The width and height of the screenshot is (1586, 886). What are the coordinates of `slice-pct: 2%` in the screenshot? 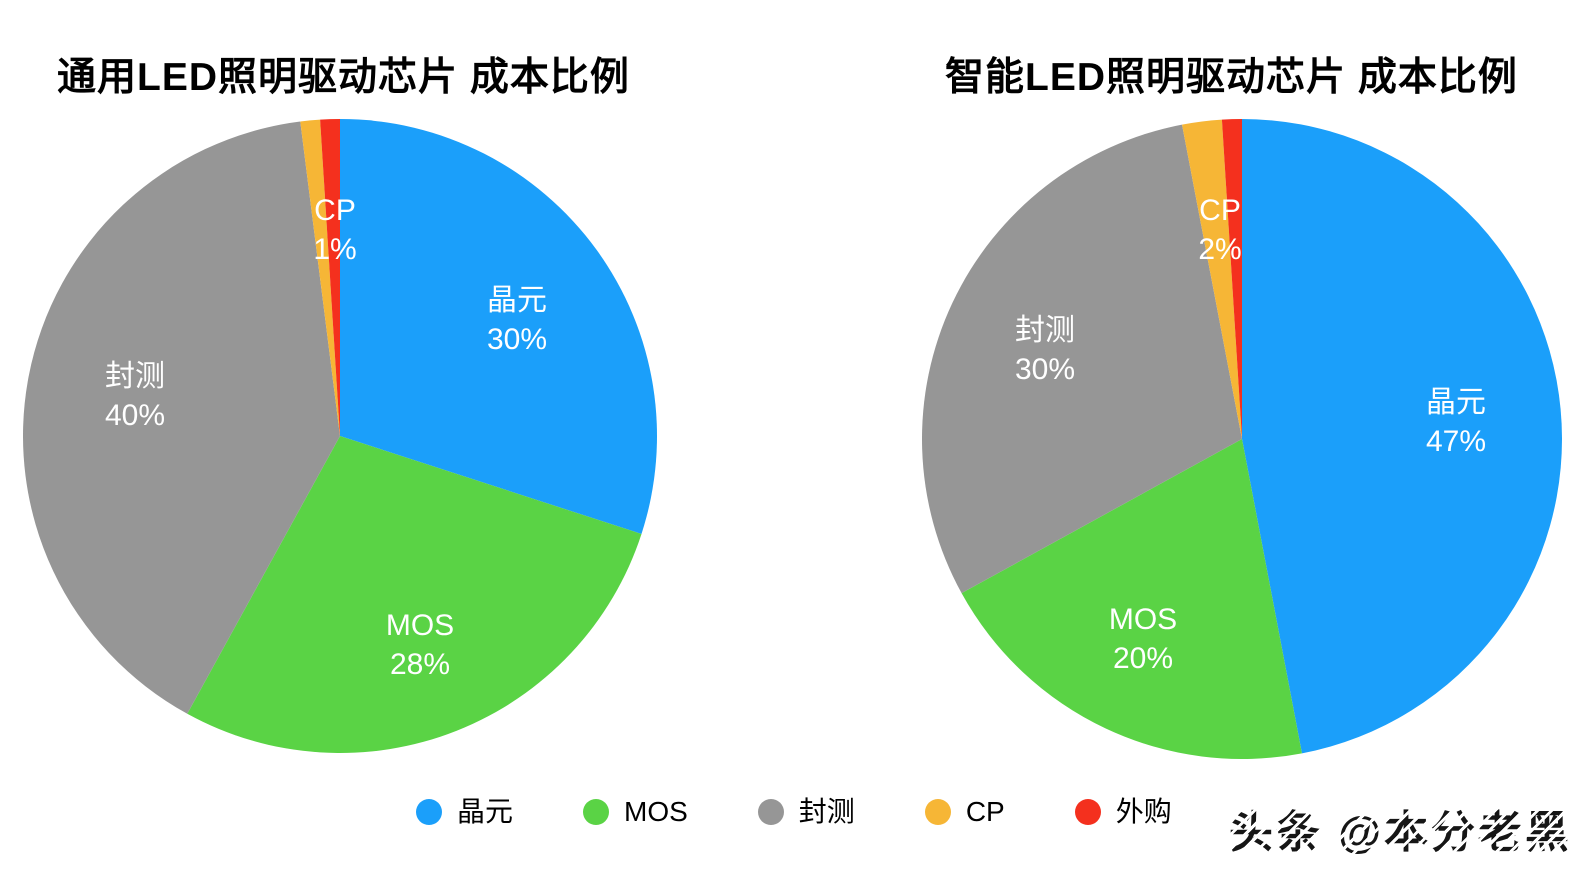 It's located at (1220, 249).